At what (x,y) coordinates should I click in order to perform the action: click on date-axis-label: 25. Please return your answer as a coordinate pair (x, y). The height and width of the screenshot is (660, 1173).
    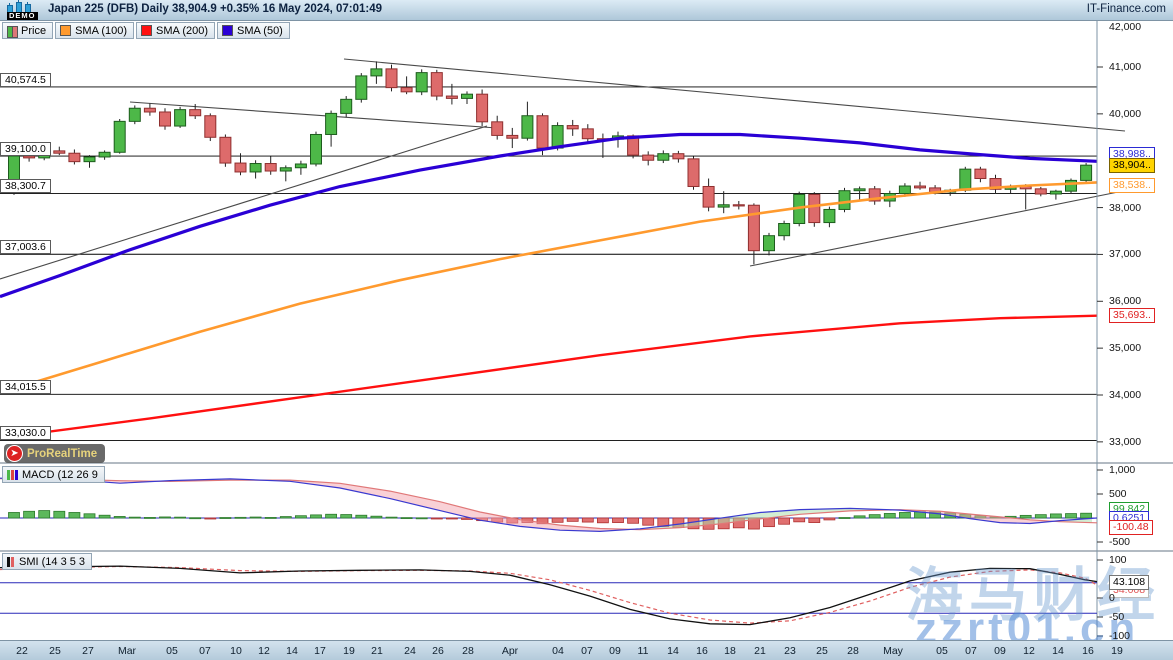
    Looking at the image, I should click on (55, 651).